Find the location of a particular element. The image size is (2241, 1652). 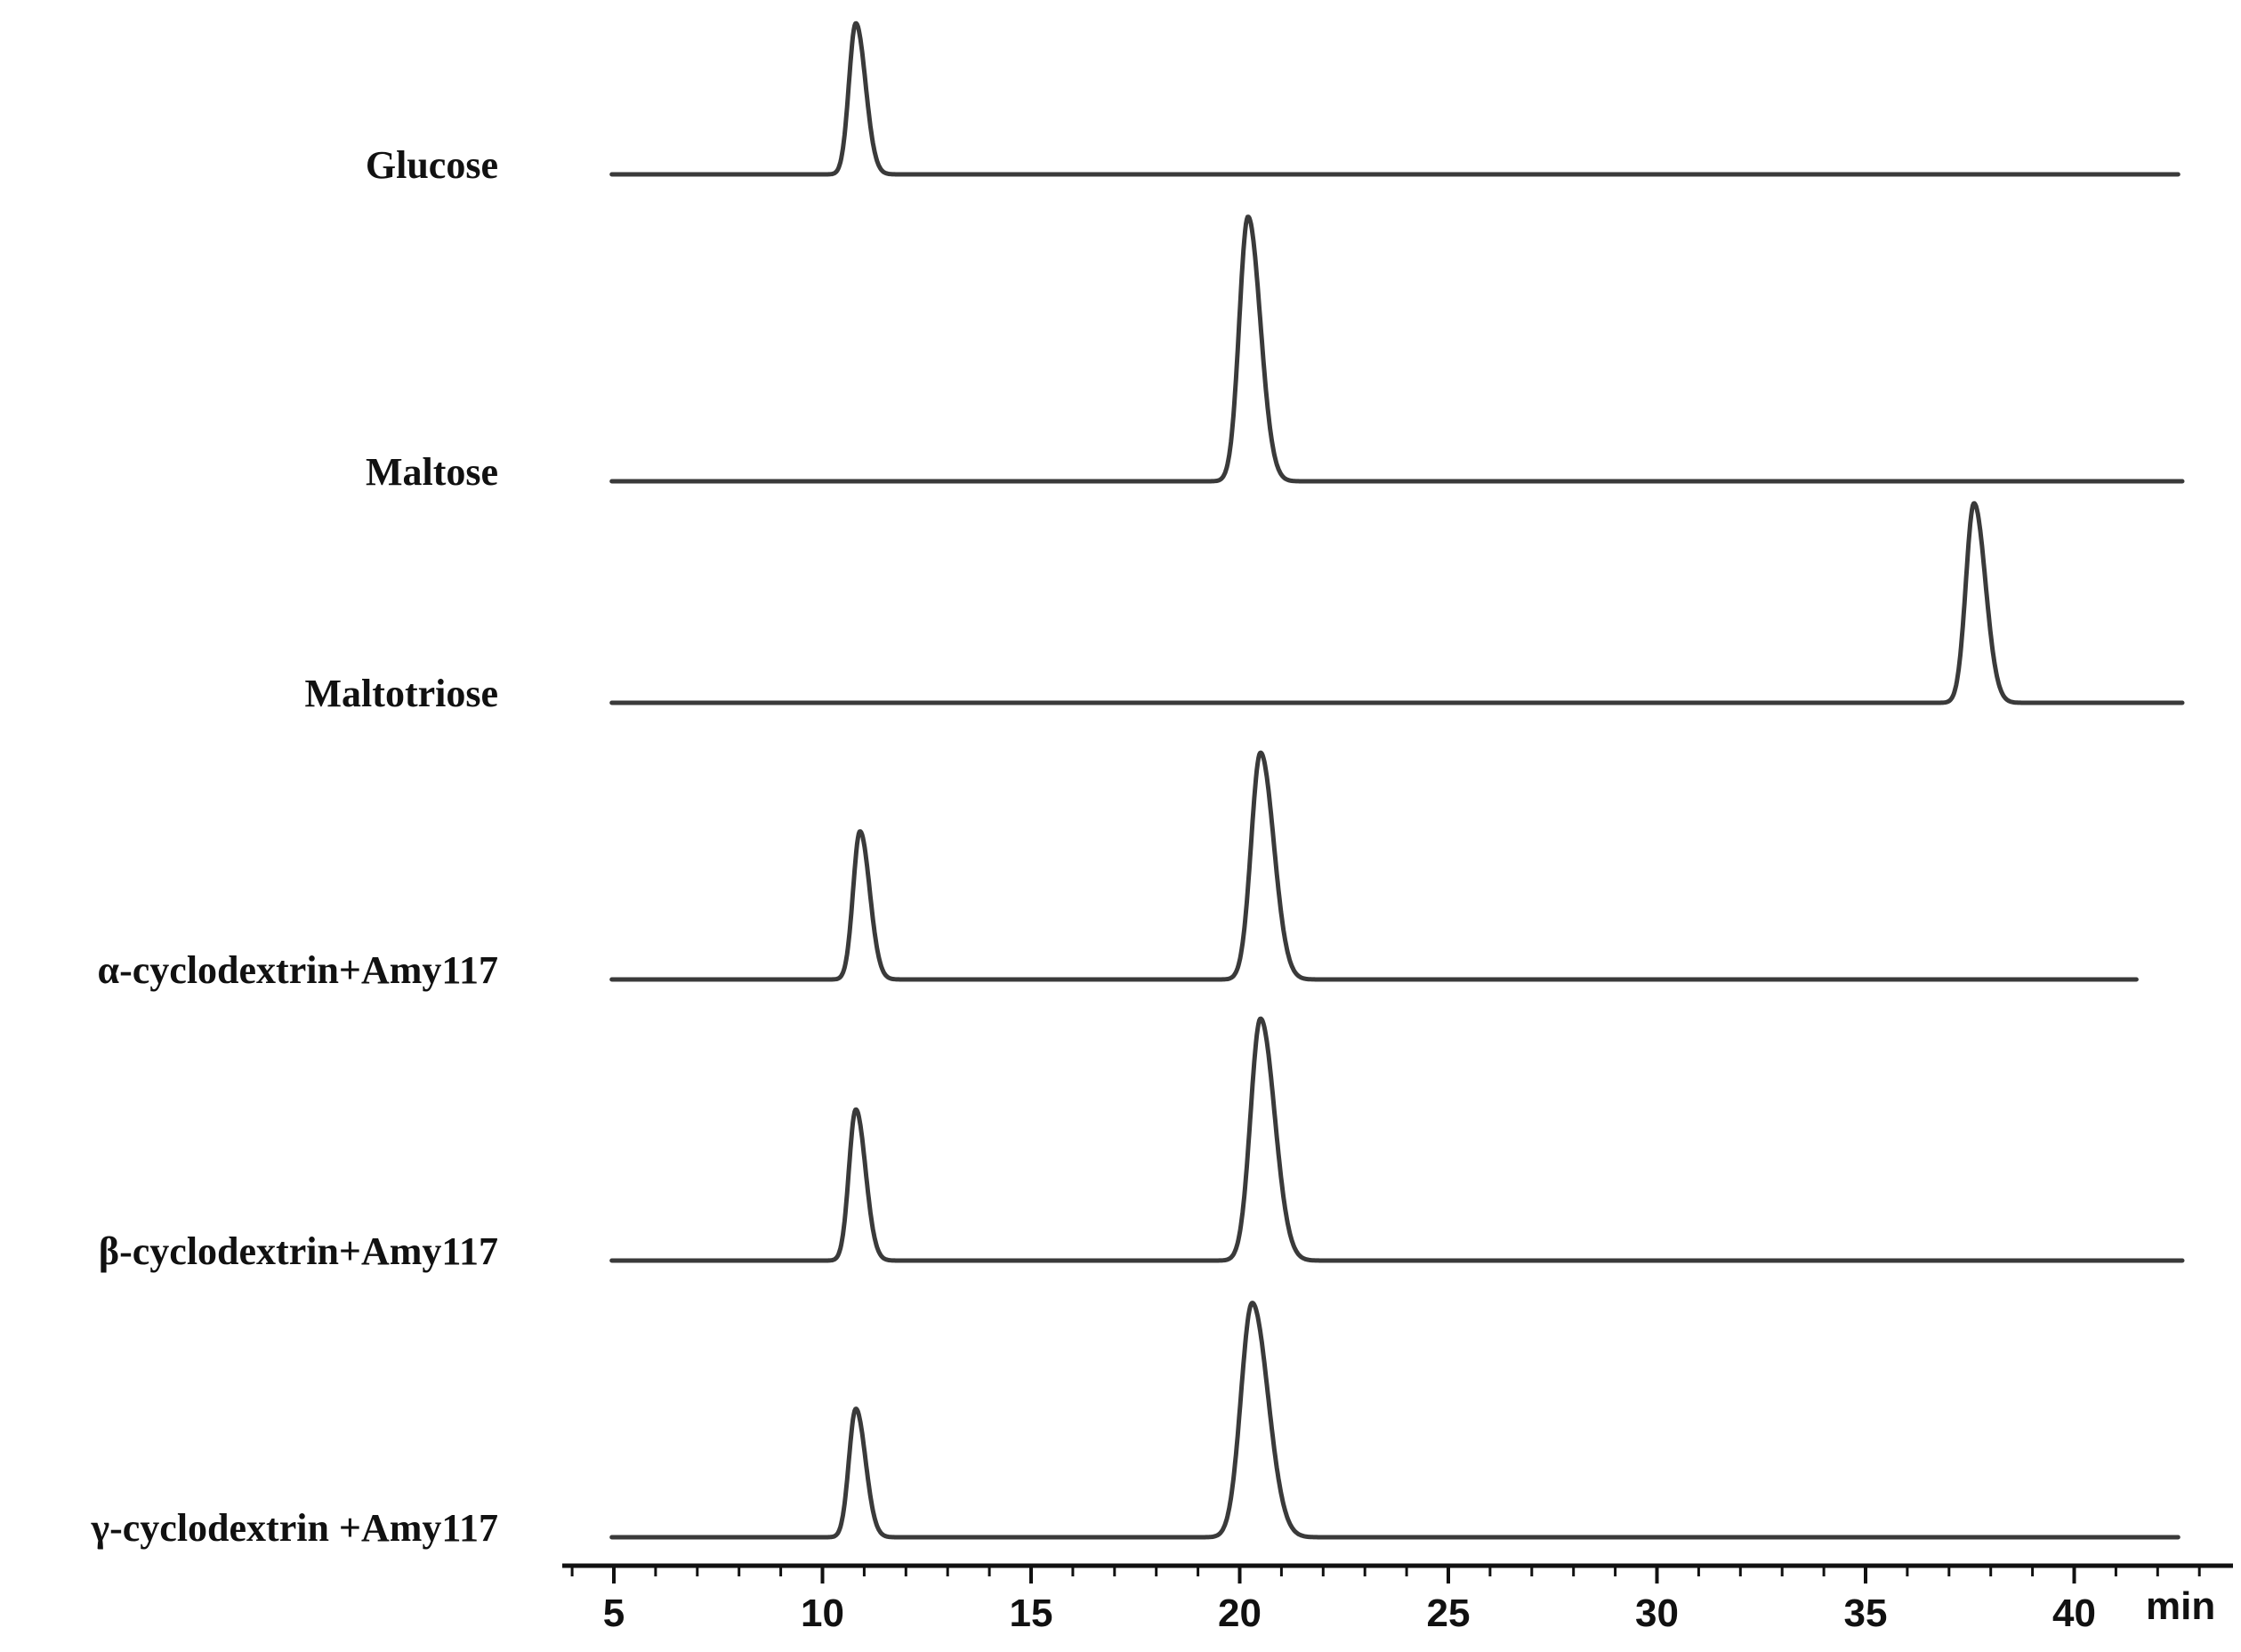

trace-label: β-cyclodextrin+Amy117 is located at coordinates (298, 1251).